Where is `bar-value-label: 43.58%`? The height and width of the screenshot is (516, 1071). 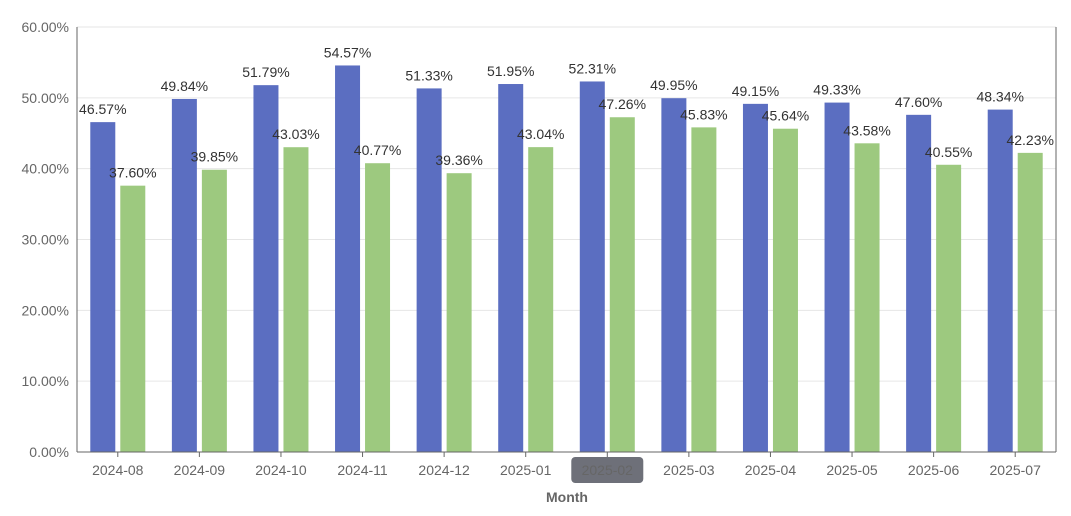
bar-value-label: 43.58% is located at coordinates (866, 130).